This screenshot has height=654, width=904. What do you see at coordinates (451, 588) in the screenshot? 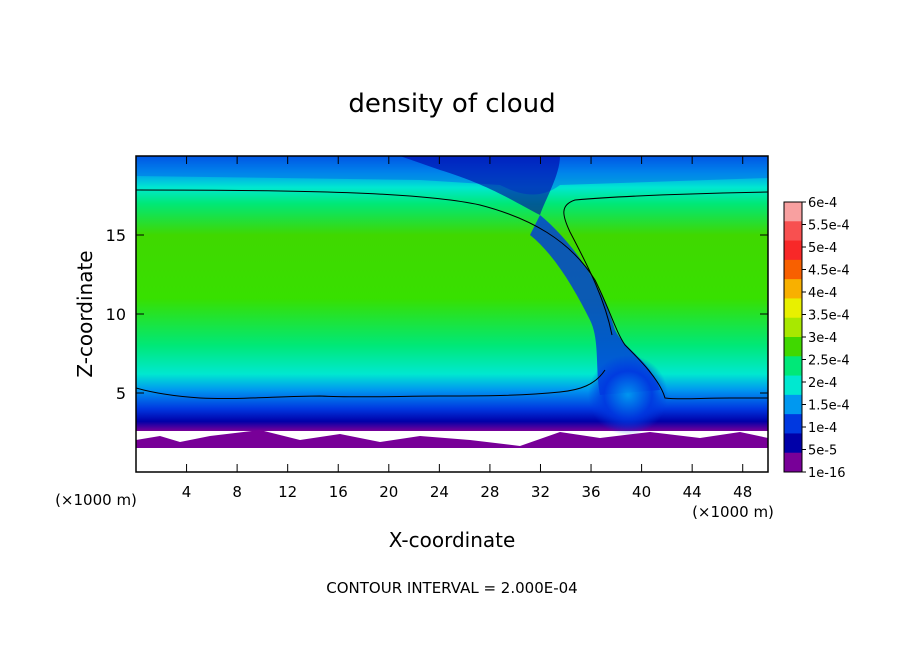
I see `contour-interval-footer: CONTOUR INTERVAL = 2.000E-04` at bounding box center [451, 588].